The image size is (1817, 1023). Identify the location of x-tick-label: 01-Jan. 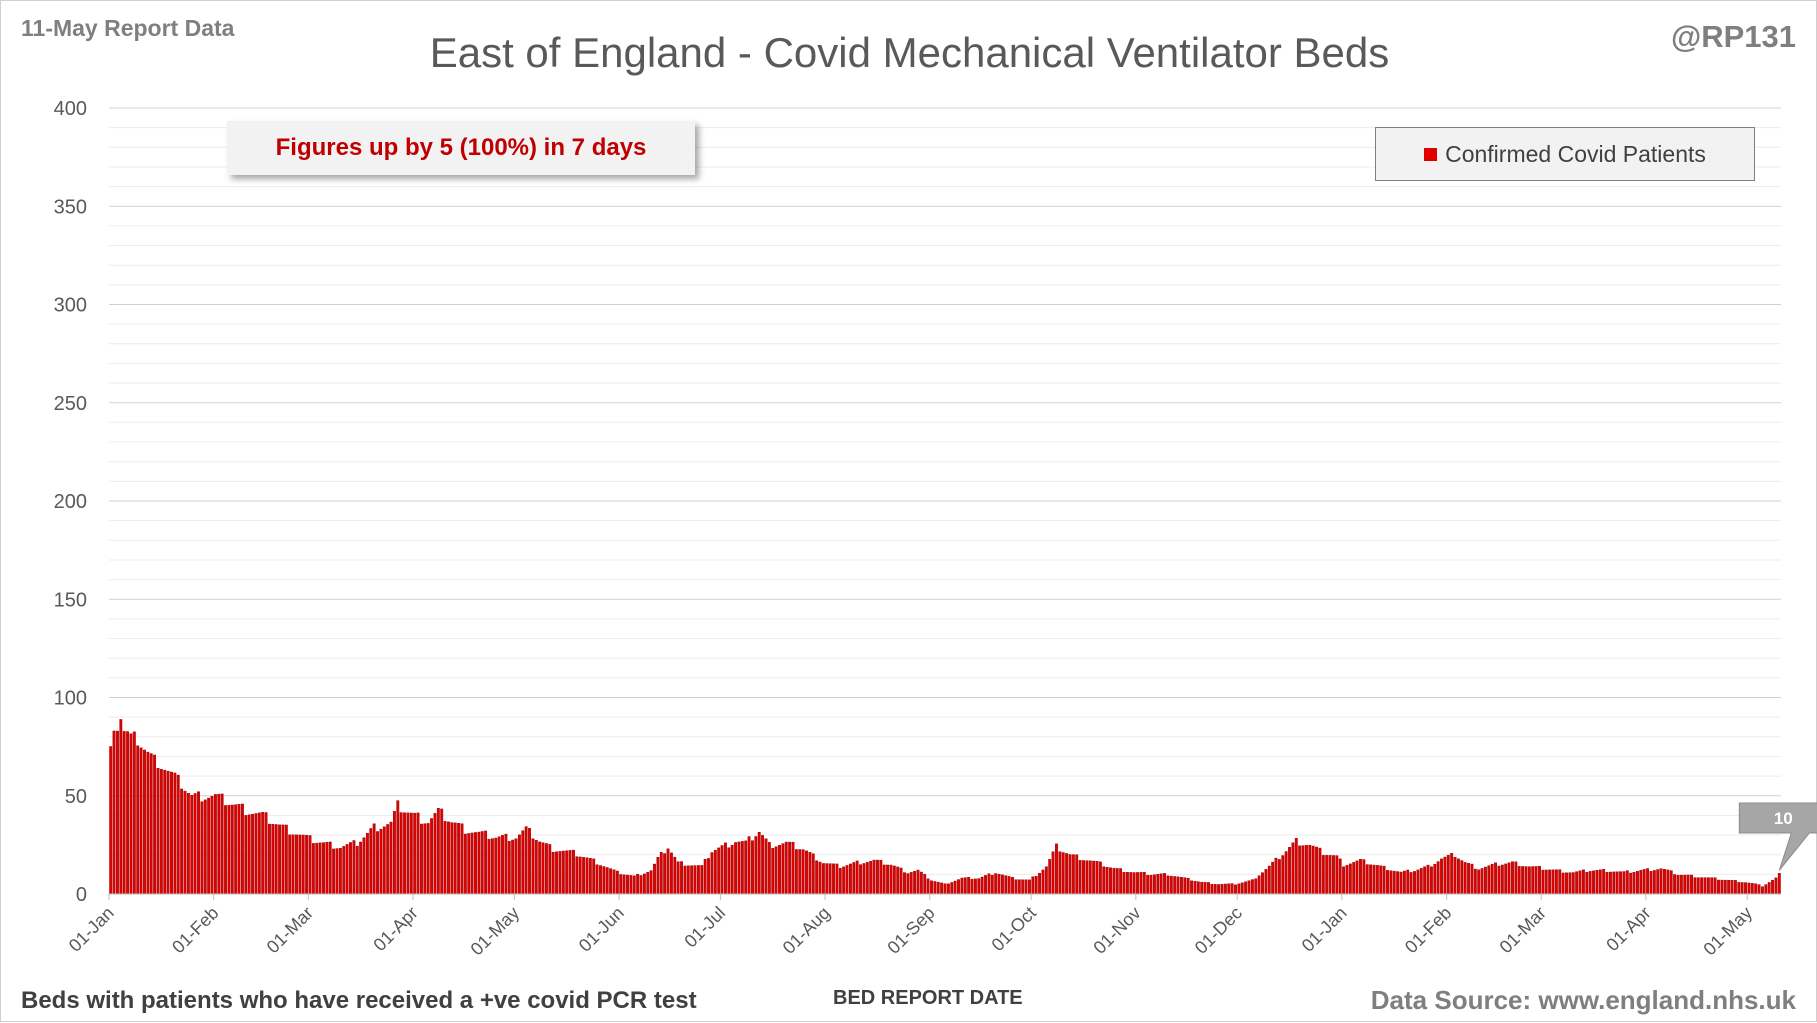
(91, 929).